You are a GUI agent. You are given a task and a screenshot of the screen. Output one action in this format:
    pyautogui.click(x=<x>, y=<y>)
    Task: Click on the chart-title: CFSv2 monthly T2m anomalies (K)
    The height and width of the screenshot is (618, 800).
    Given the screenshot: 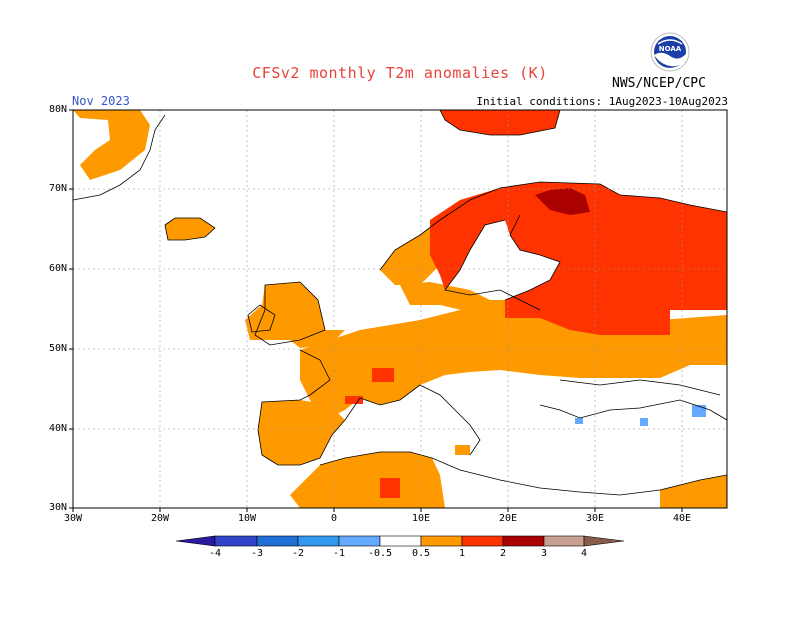 What is the action you would take?
    pyautogui.click(x=400, y=73)
    